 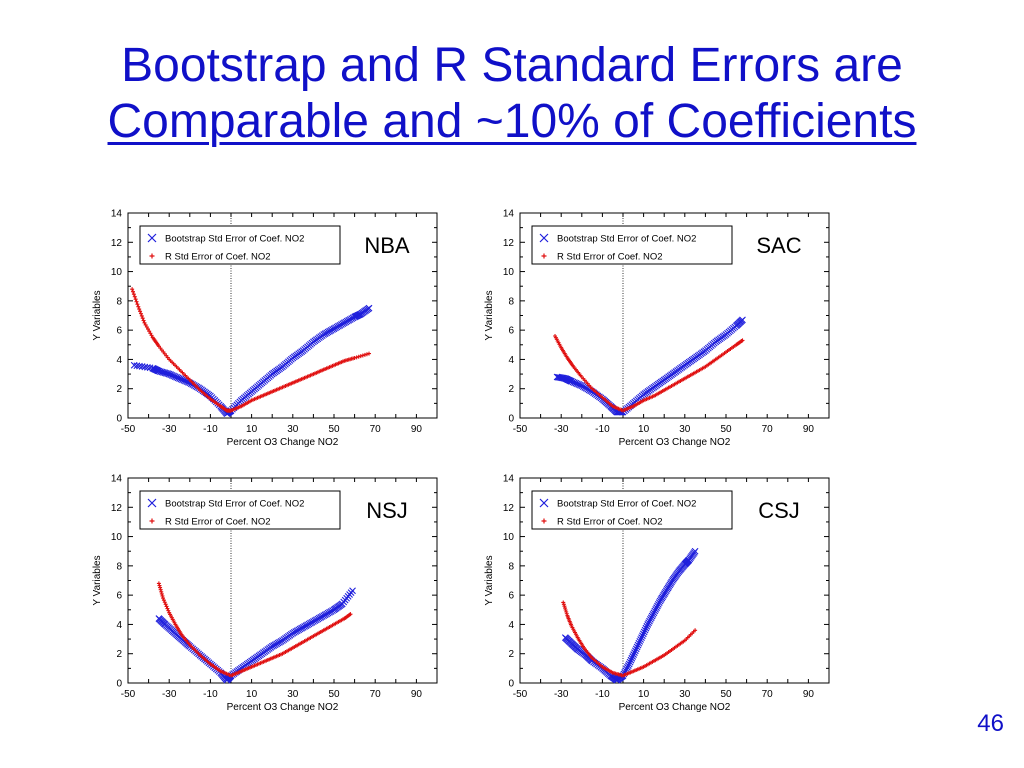 I want to click on legend-marker-r-std-error, so click(x=544, y=521).